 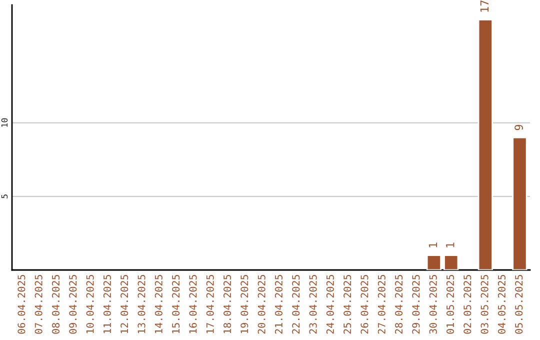 What do you see at coordinates (518, 127) in the screenshot?
I see `data-label: 9` at bounding box center [518, 127].